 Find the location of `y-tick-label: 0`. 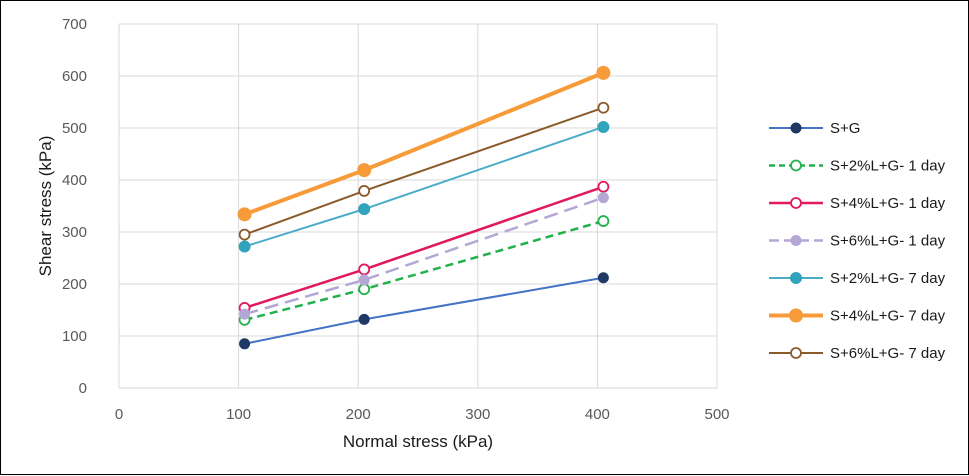

y-tick-label: 0 is located at coordinates (83, 388).